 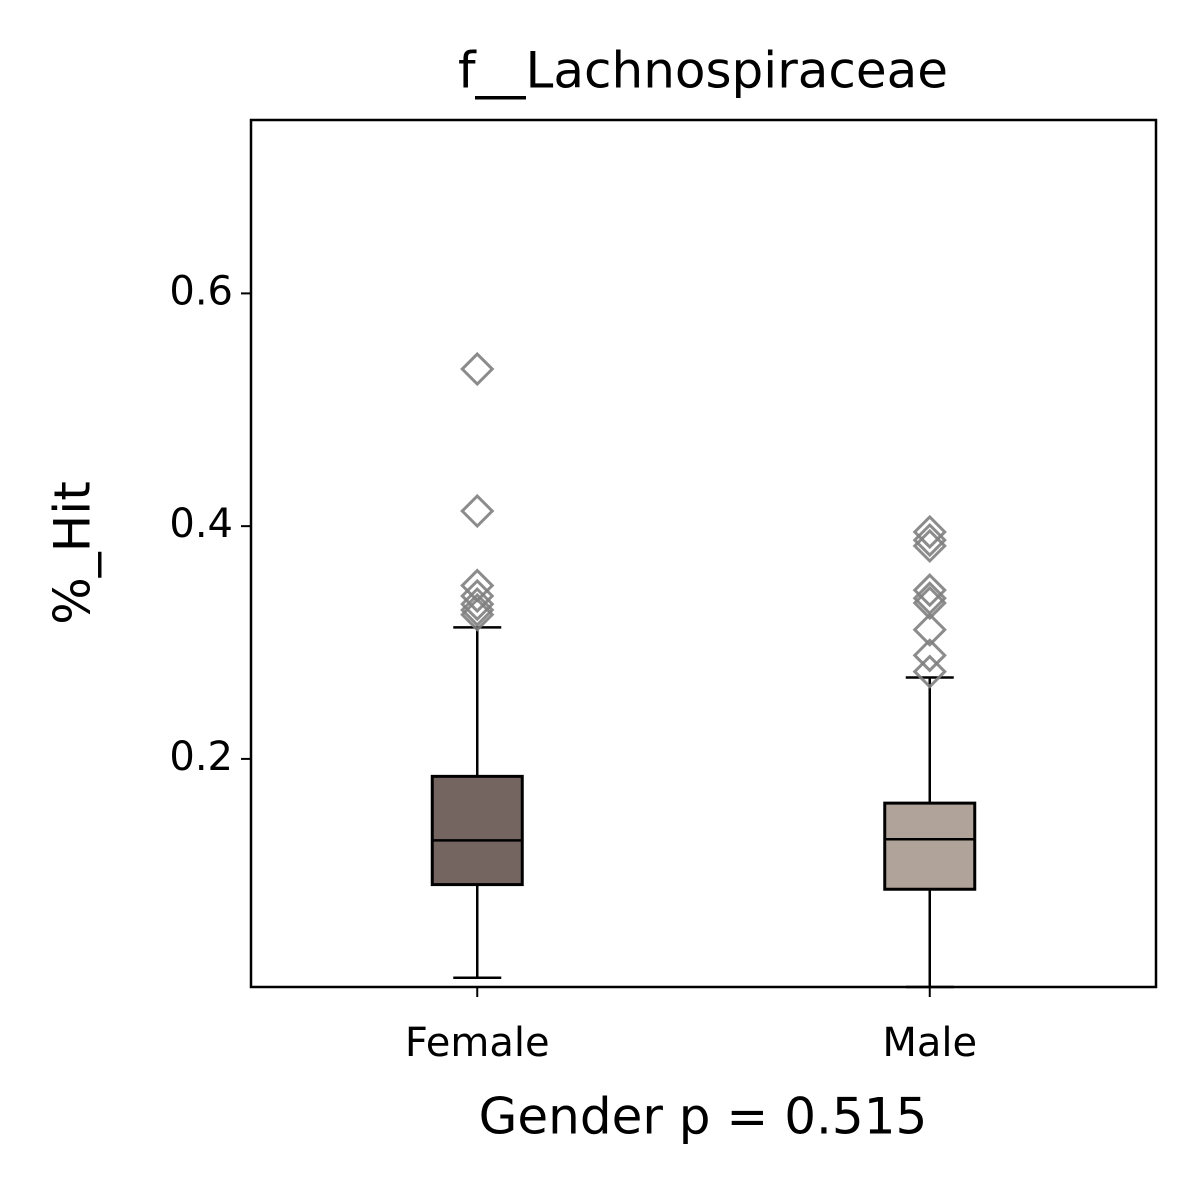 What do you see at coordinates (703, 71) in the screenshot?
I see `chart-title: f__Lachnospiraceae` at bounding box center [703, 71].